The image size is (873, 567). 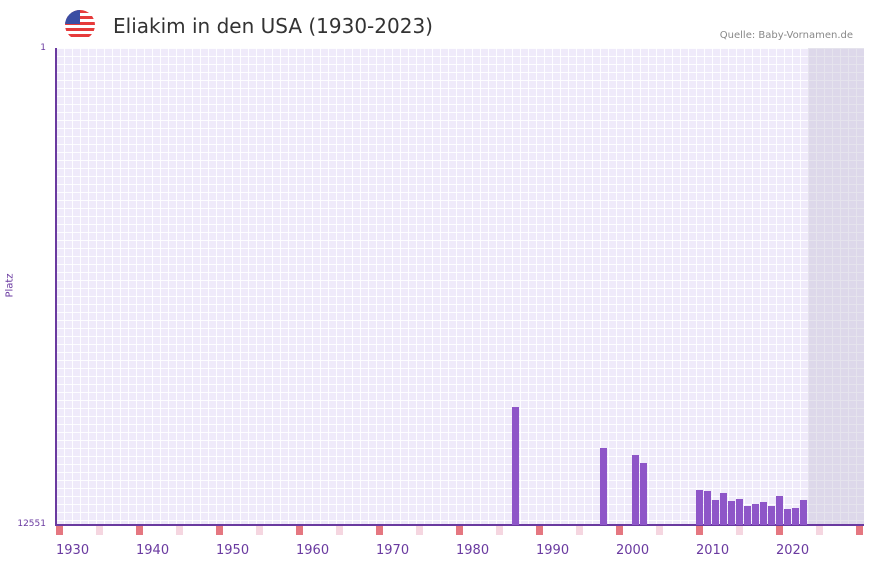 What do you see at coordinates (80, 25) in the screenshot?
I see `us-flag-icon` at bounding box center [80, 25].